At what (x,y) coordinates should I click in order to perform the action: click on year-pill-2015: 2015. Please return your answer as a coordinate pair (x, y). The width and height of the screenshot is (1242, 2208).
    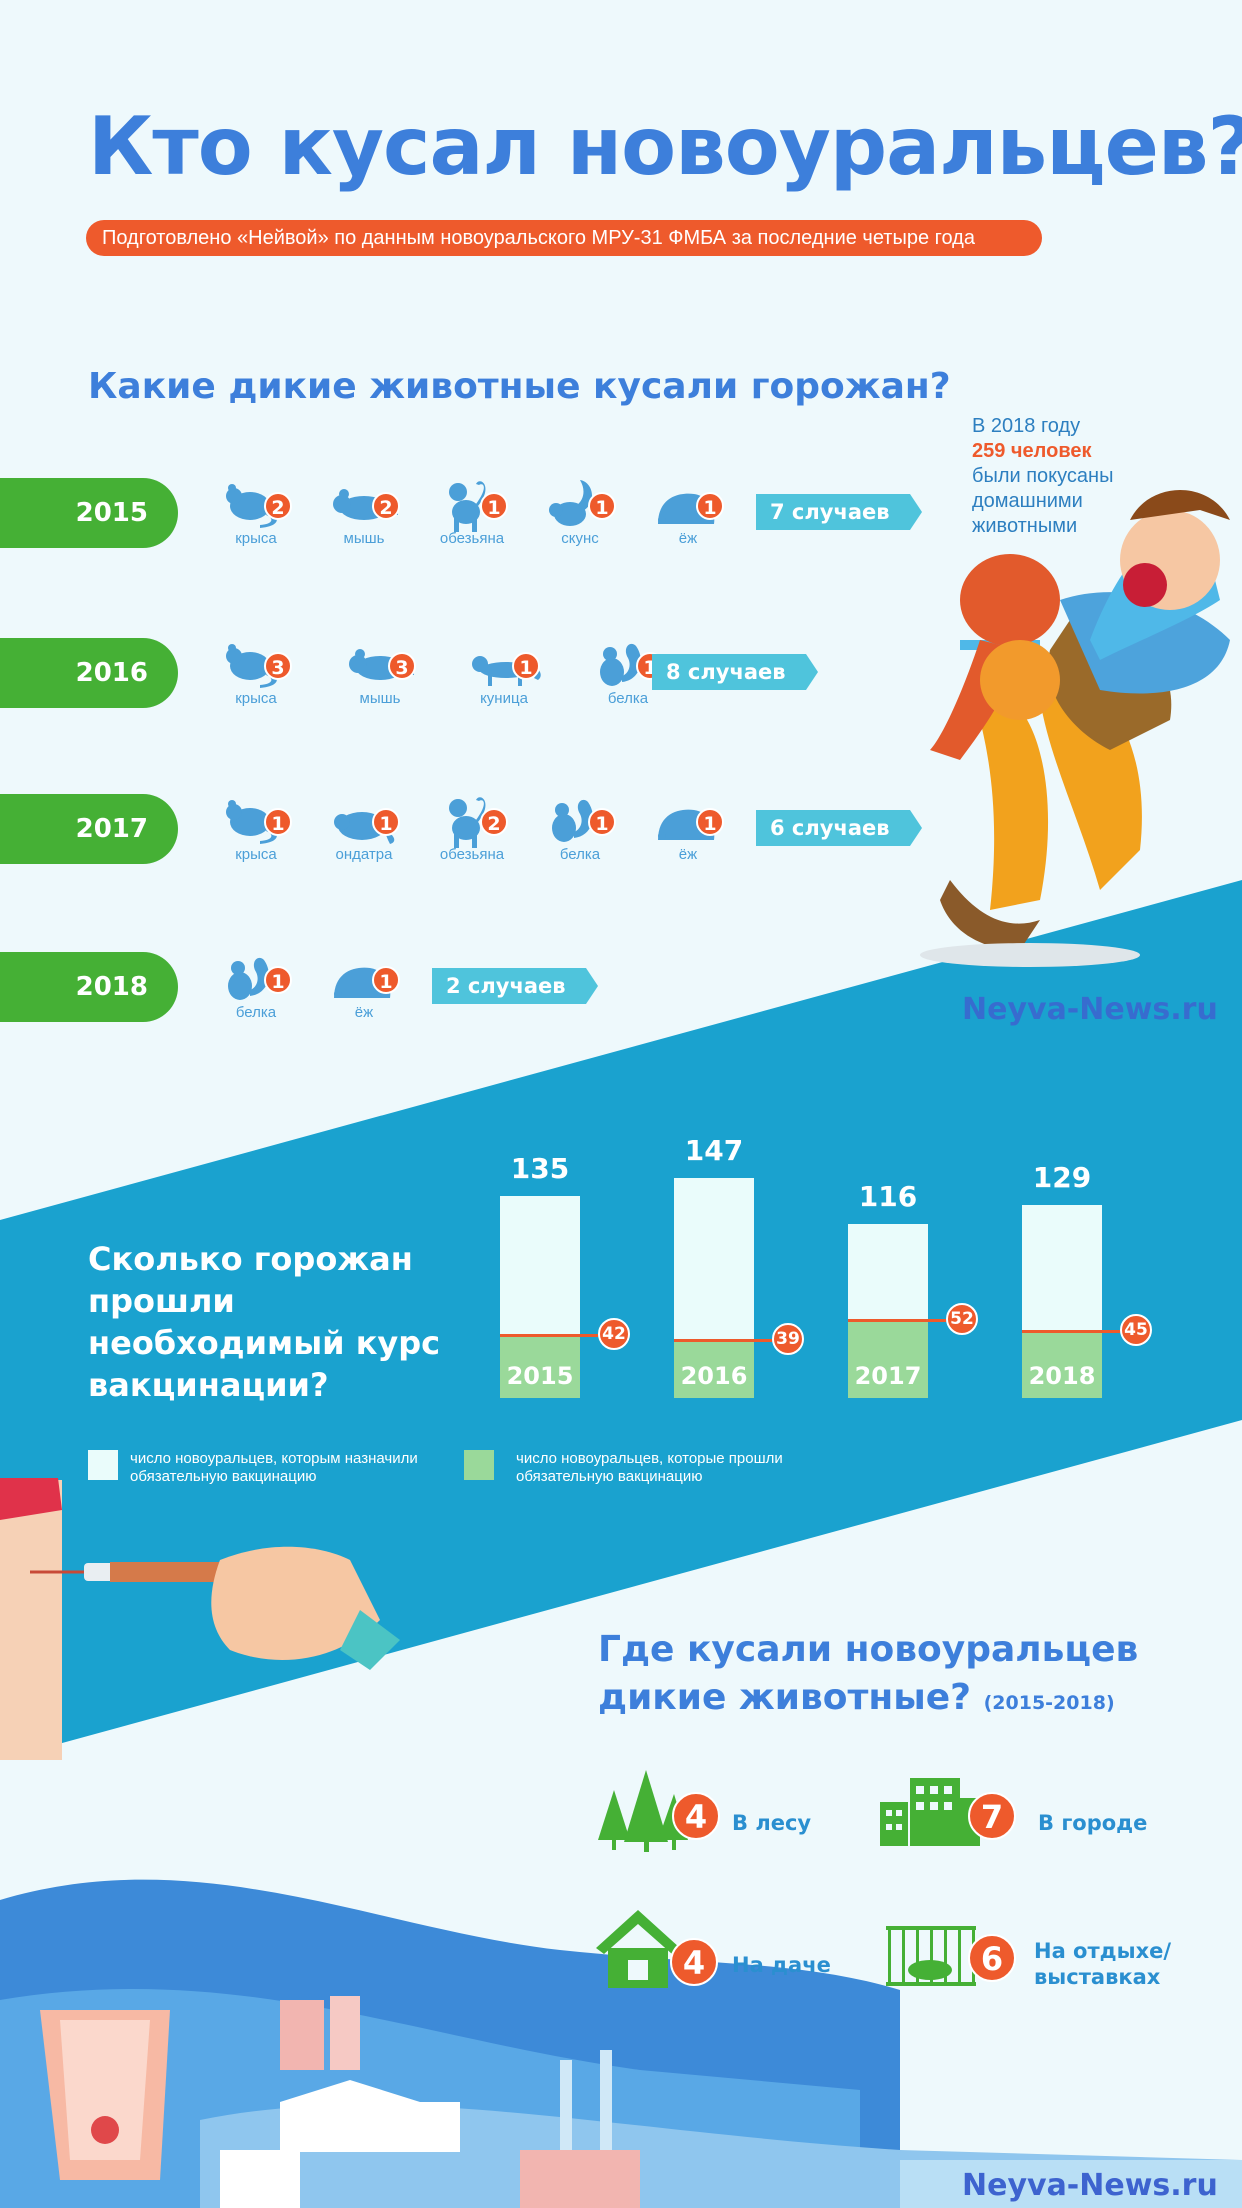
    Looking at the image, I should click on (89, 513).